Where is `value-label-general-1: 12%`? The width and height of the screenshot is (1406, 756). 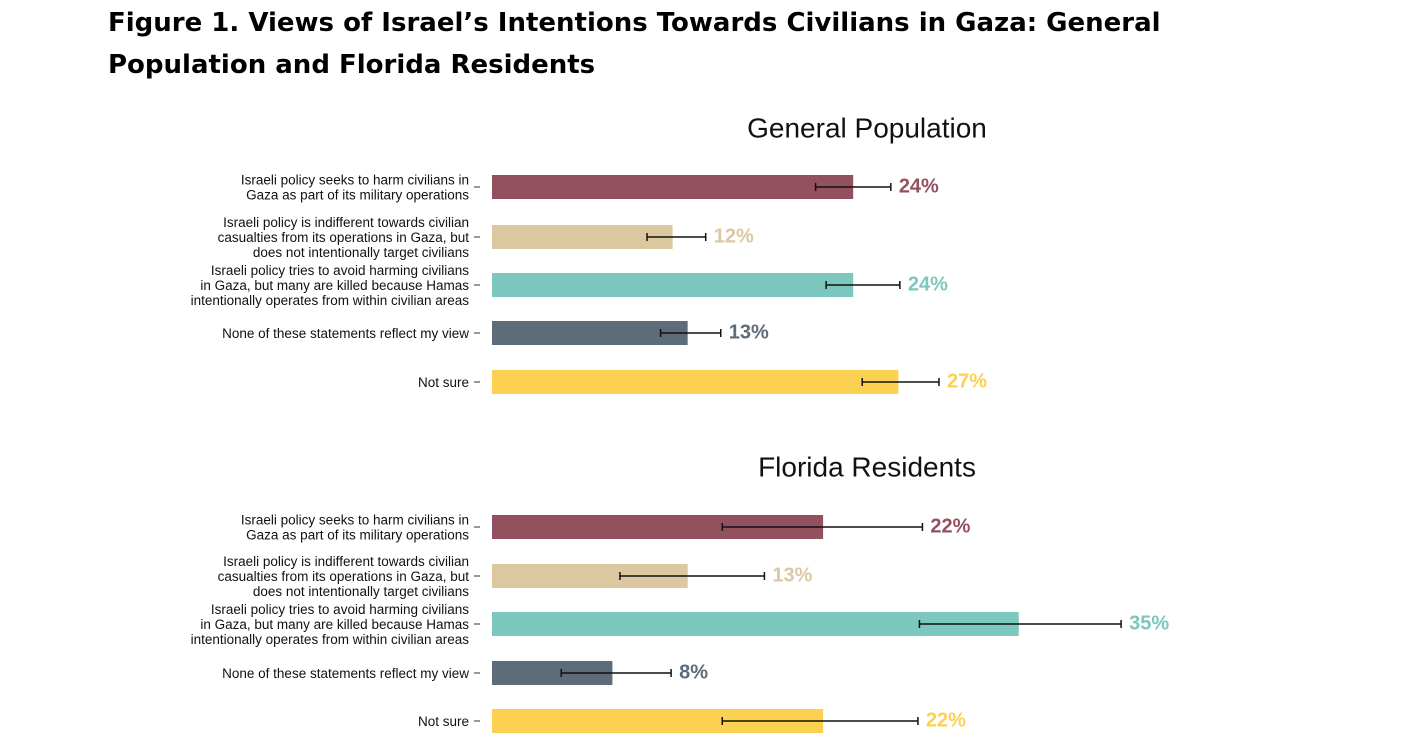 value-label-general-1: 12% is located at coordinates (734, 236).